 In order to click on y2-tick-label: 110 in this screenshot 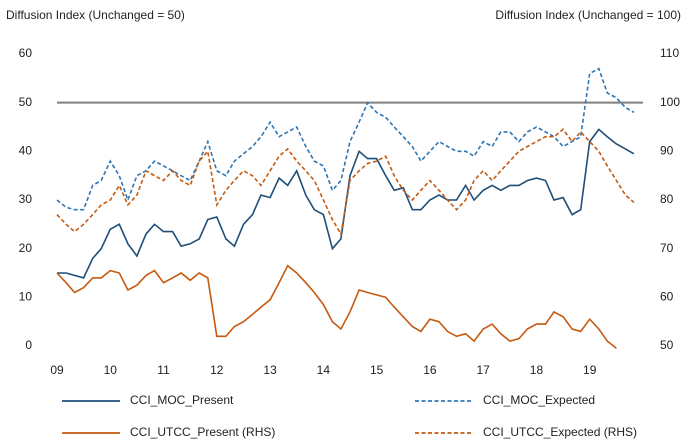, I will do `click(669, 53)`.